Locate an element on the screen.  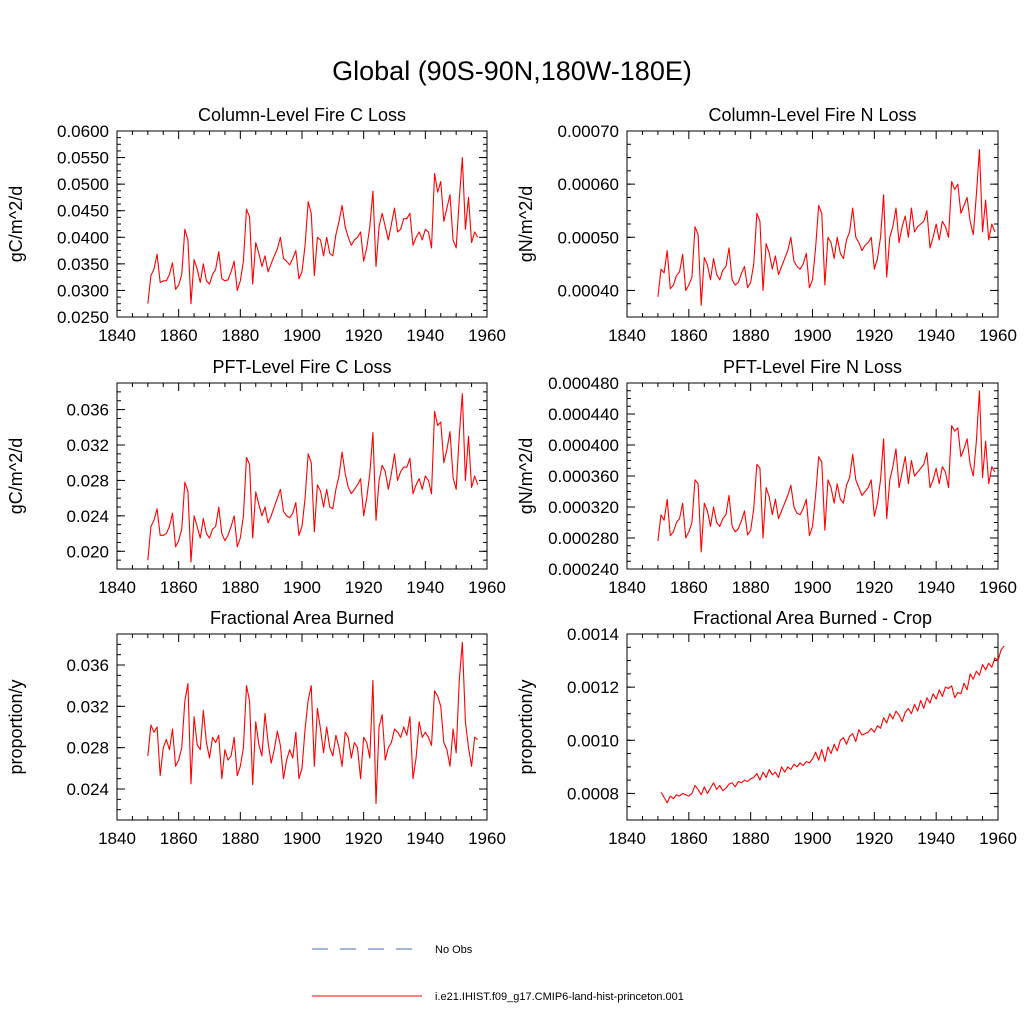
chart-title: PFT-Level Fire C Loss is located at coordinates (301, 367).